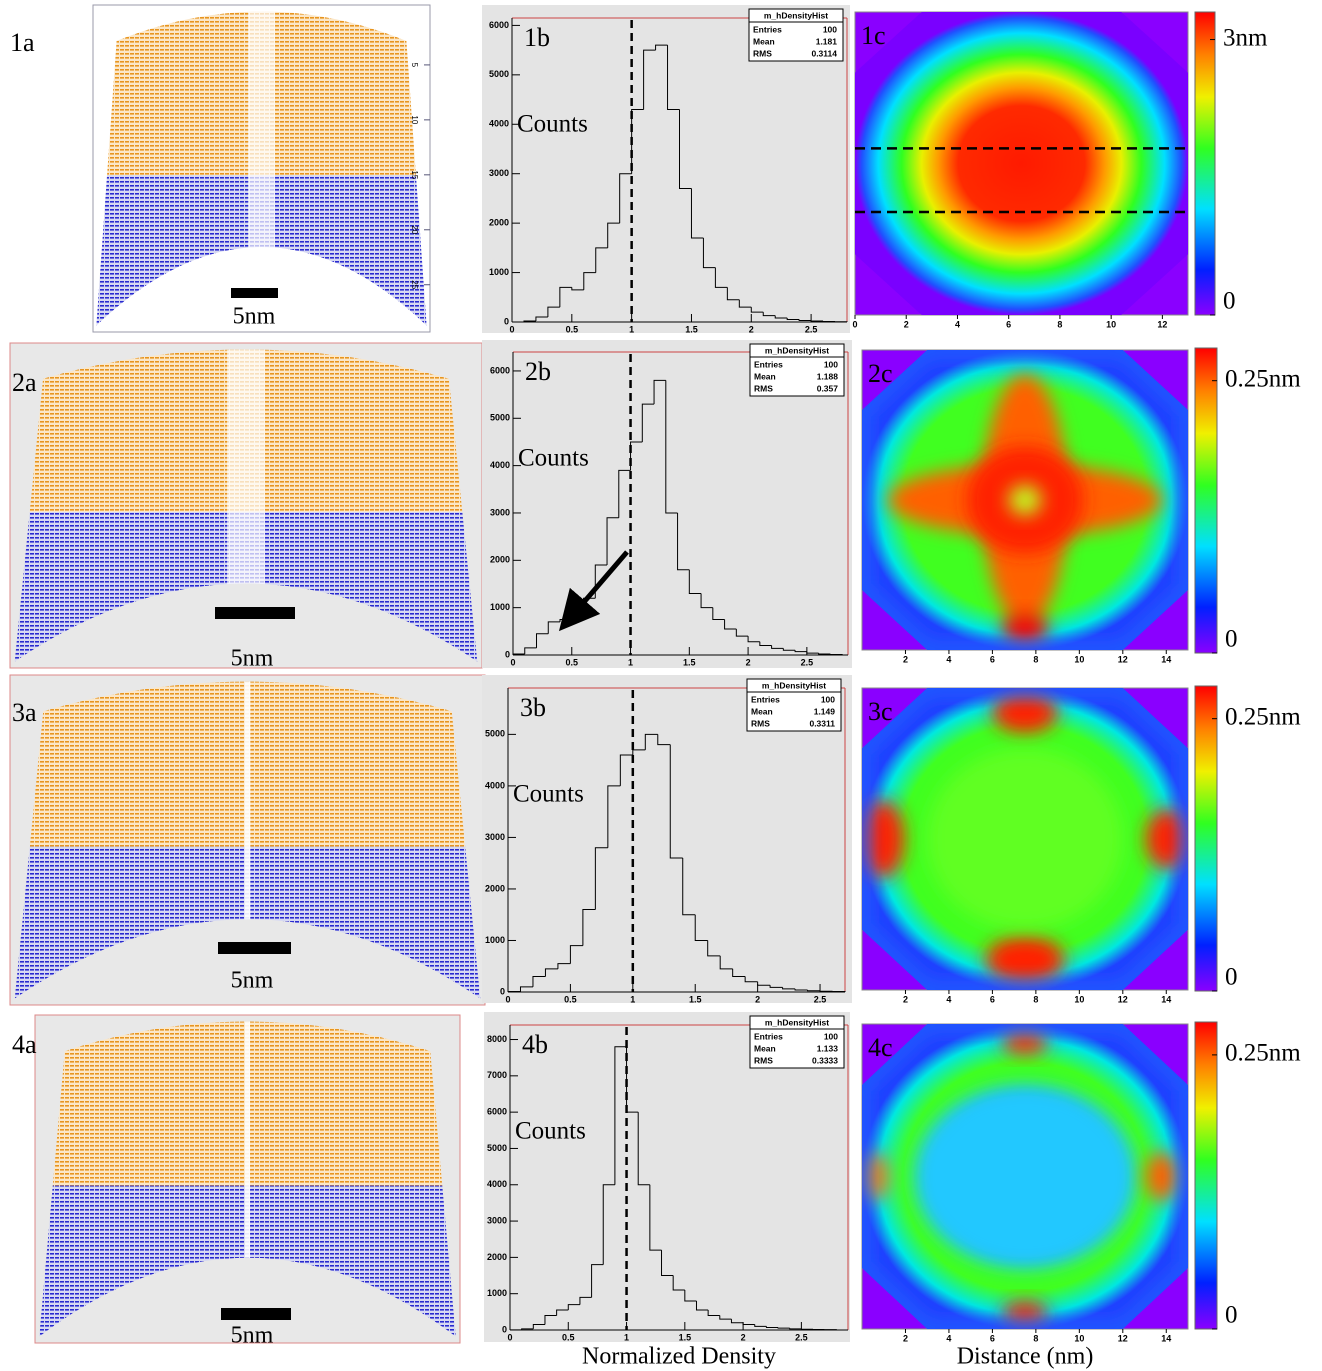  Describe the element at coordinates (1008, 324) in the screenshot. I see `x-tick-label: 6` at that location.